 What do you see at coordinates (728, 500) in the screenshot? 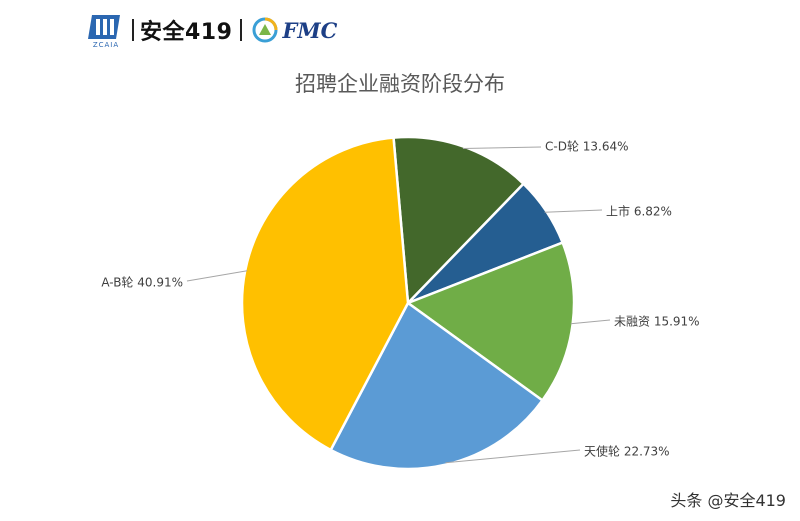
I see `watermark-text: 头条 @安全419` at bounding box center [728, 500].